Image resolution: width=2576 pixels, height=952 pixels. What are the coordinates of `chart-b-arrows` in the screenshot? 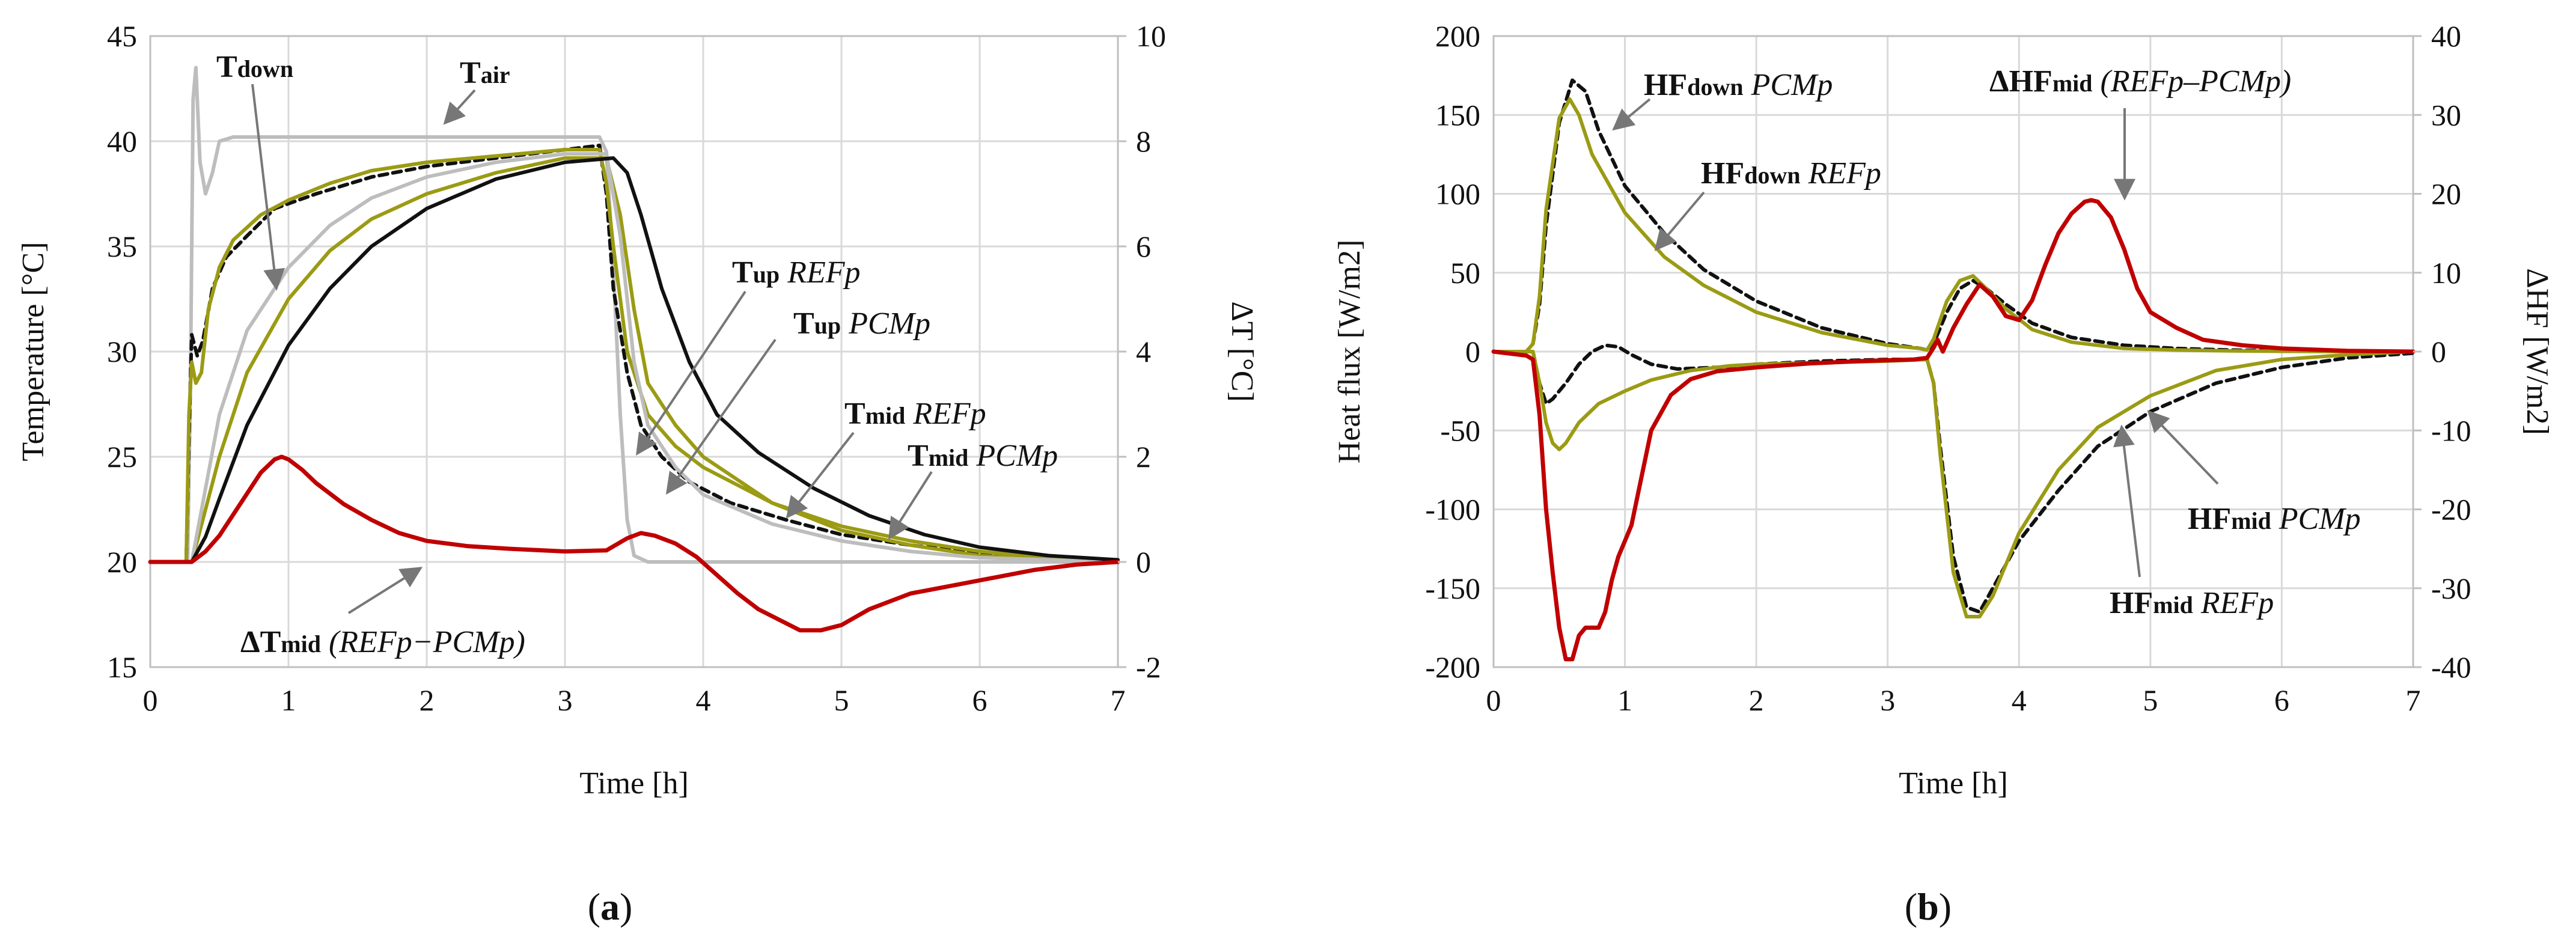 It's located at (1915, 338).